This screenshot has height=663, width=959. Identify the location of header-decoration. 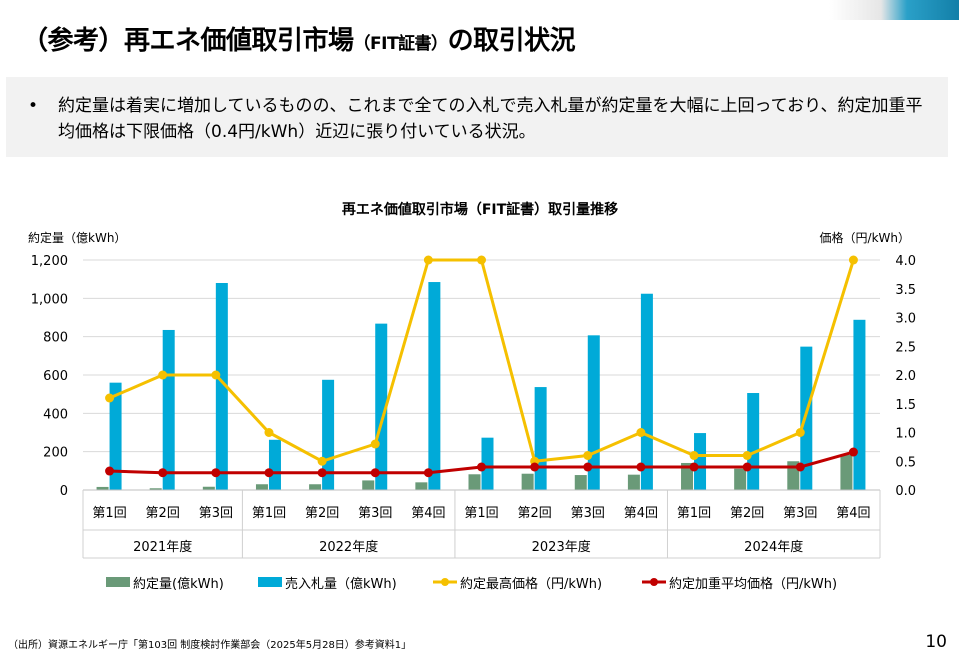
(894, 10).